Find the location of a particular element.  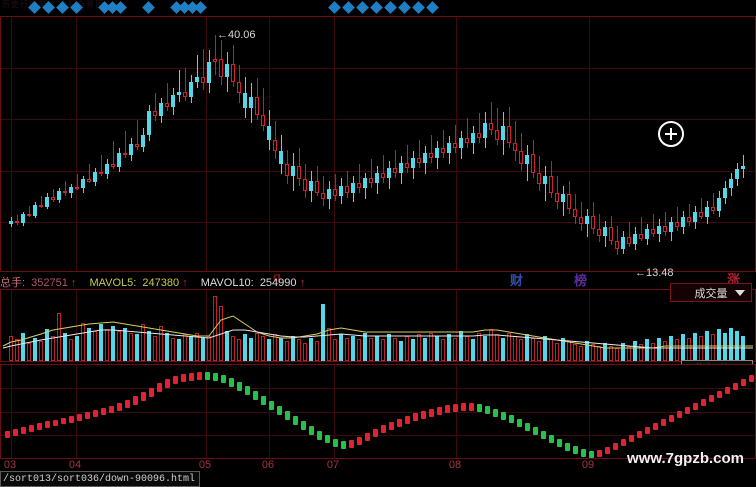

volume-indicator-select: 成交量 is located at coordinates (711, 292).